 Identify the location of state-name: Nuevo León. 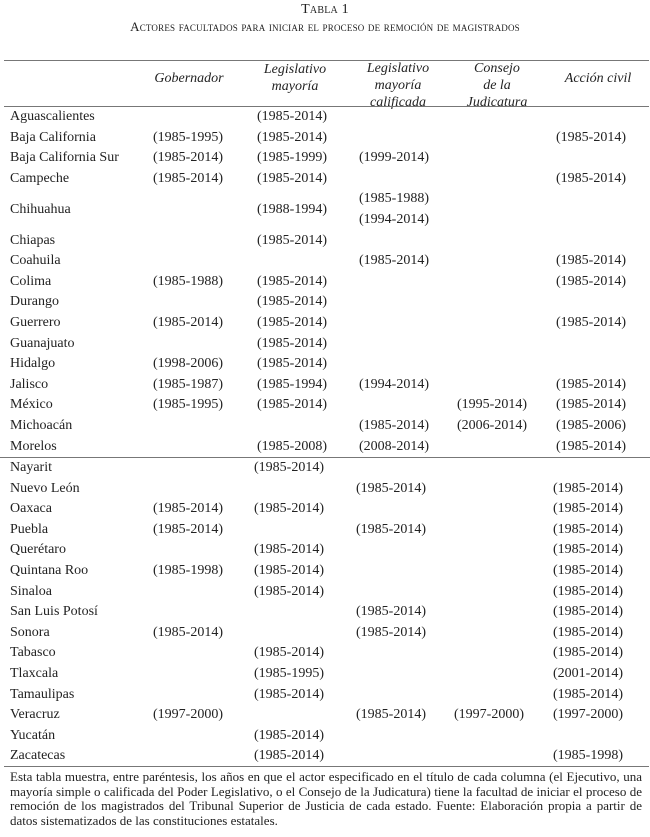
(45, 488).